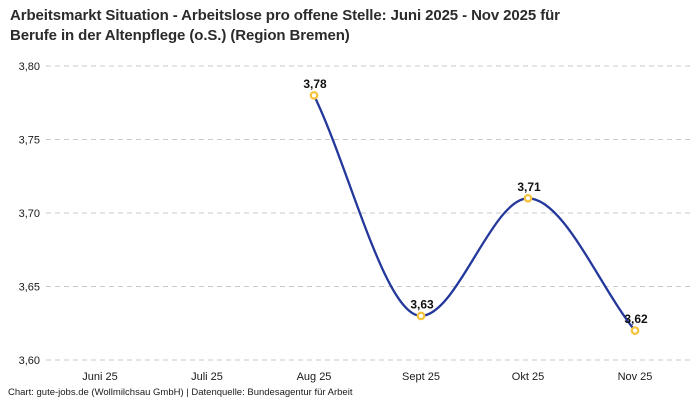 The image size is (700, 400). Describe the element at coordinates (29, 361) in the screenshot. I see `y-axis-tick-label: 3,60` at that location.